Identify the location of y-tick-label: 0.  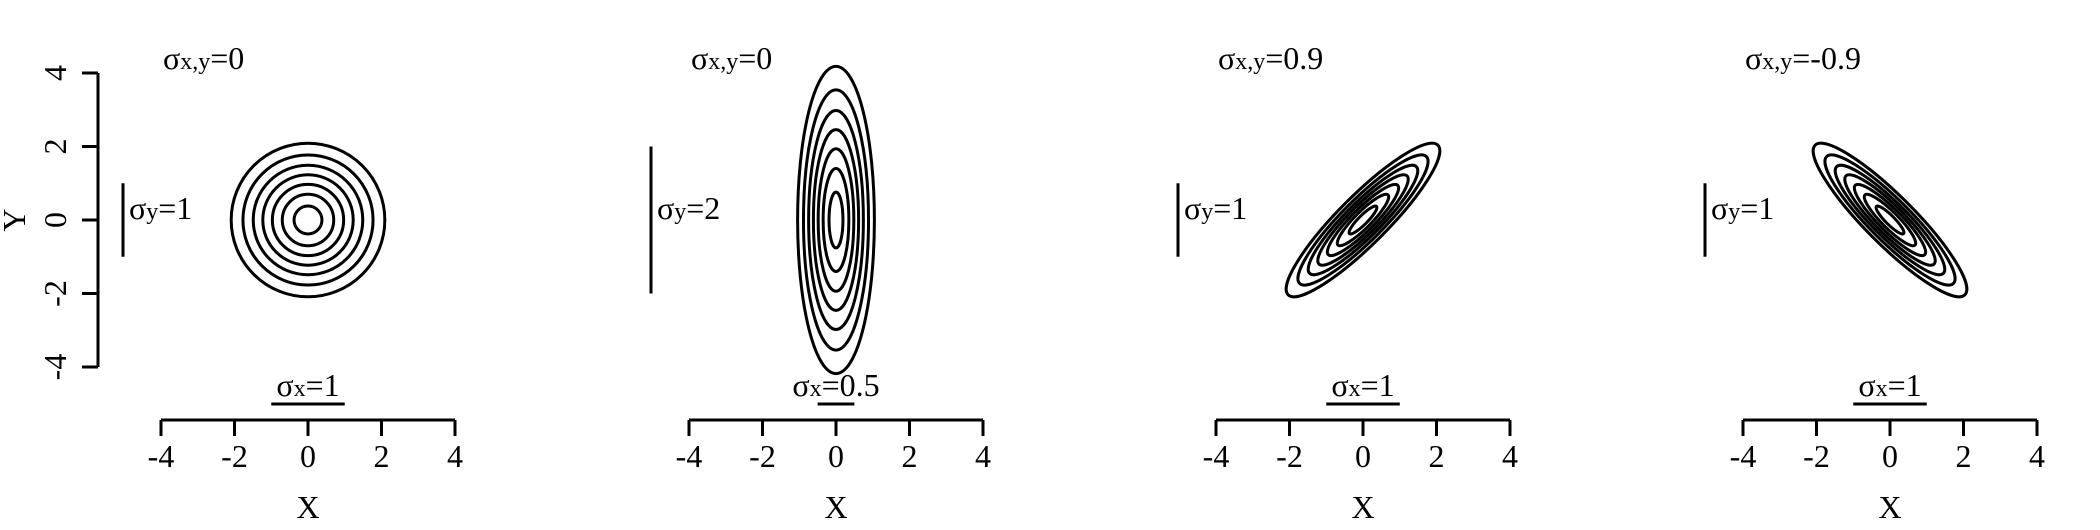
(55, 220).